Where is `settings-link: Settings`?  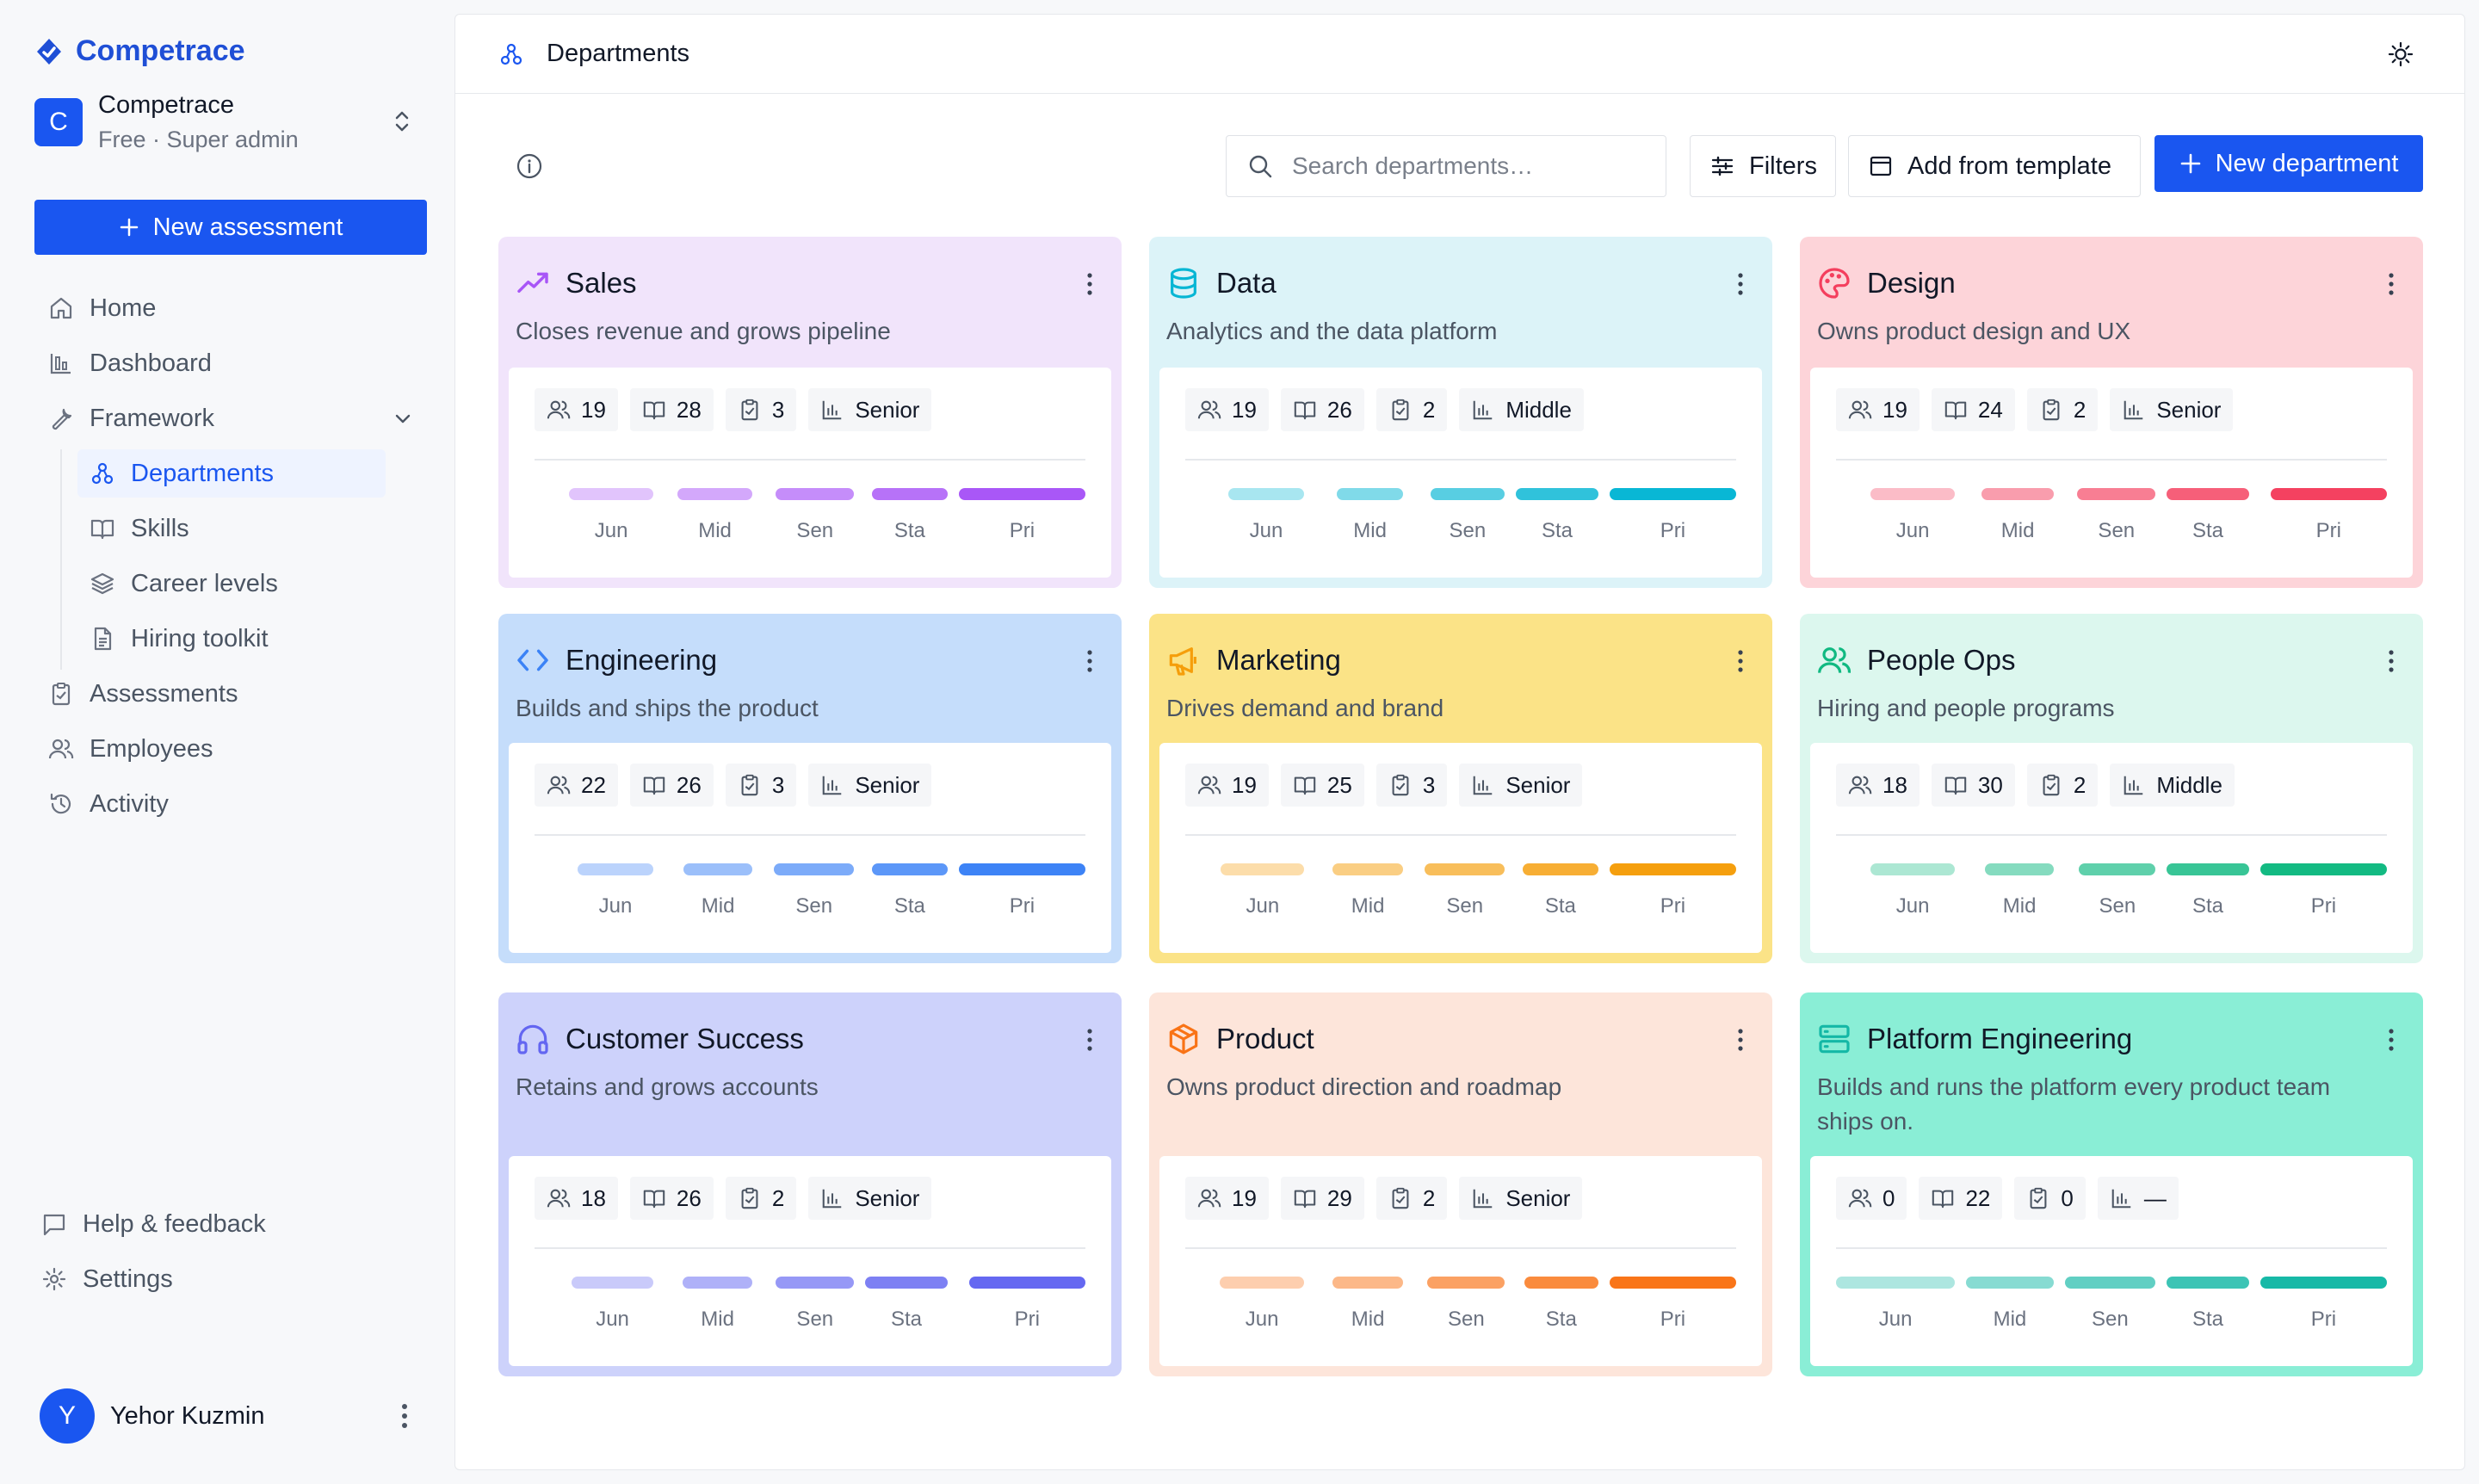 settings-link: Settings is located at coordinates (234, 1279).